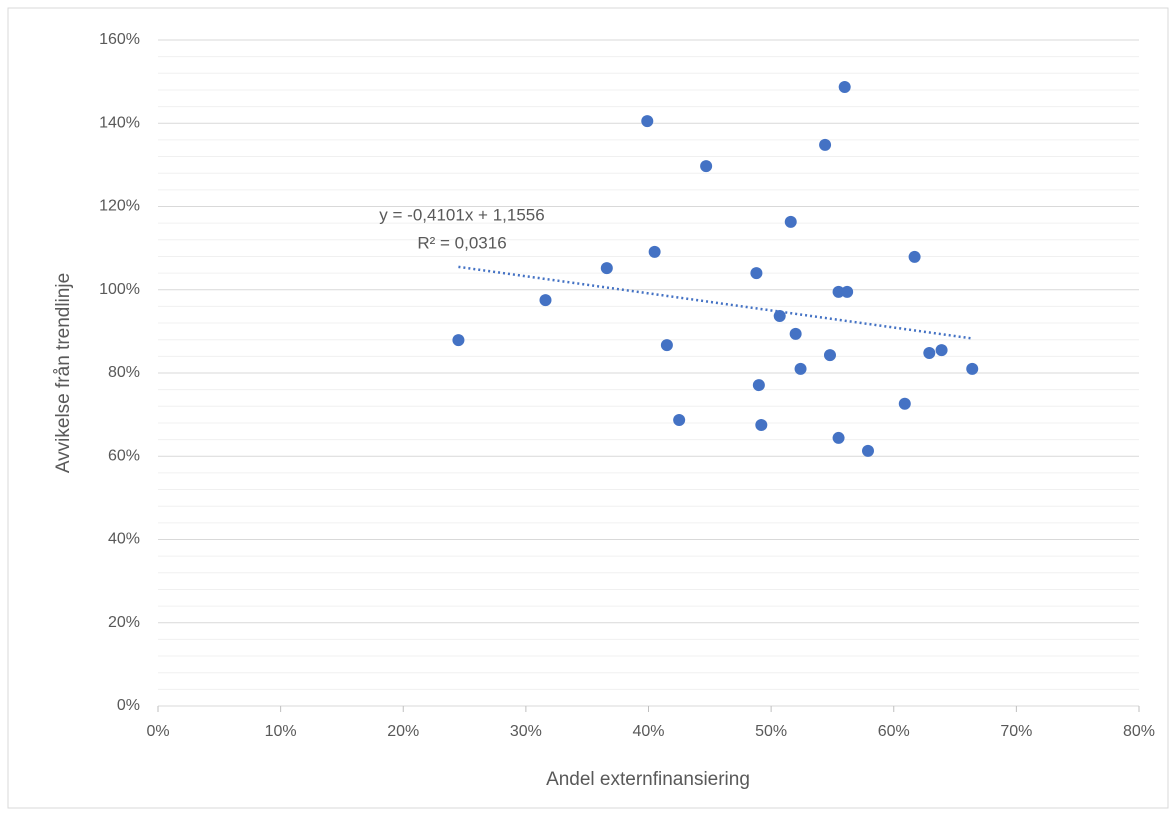  What do you see at coordinates (119, 206) in the screenshot?
I see `y-tick-label: 120%` at bounding box center [119, 206].